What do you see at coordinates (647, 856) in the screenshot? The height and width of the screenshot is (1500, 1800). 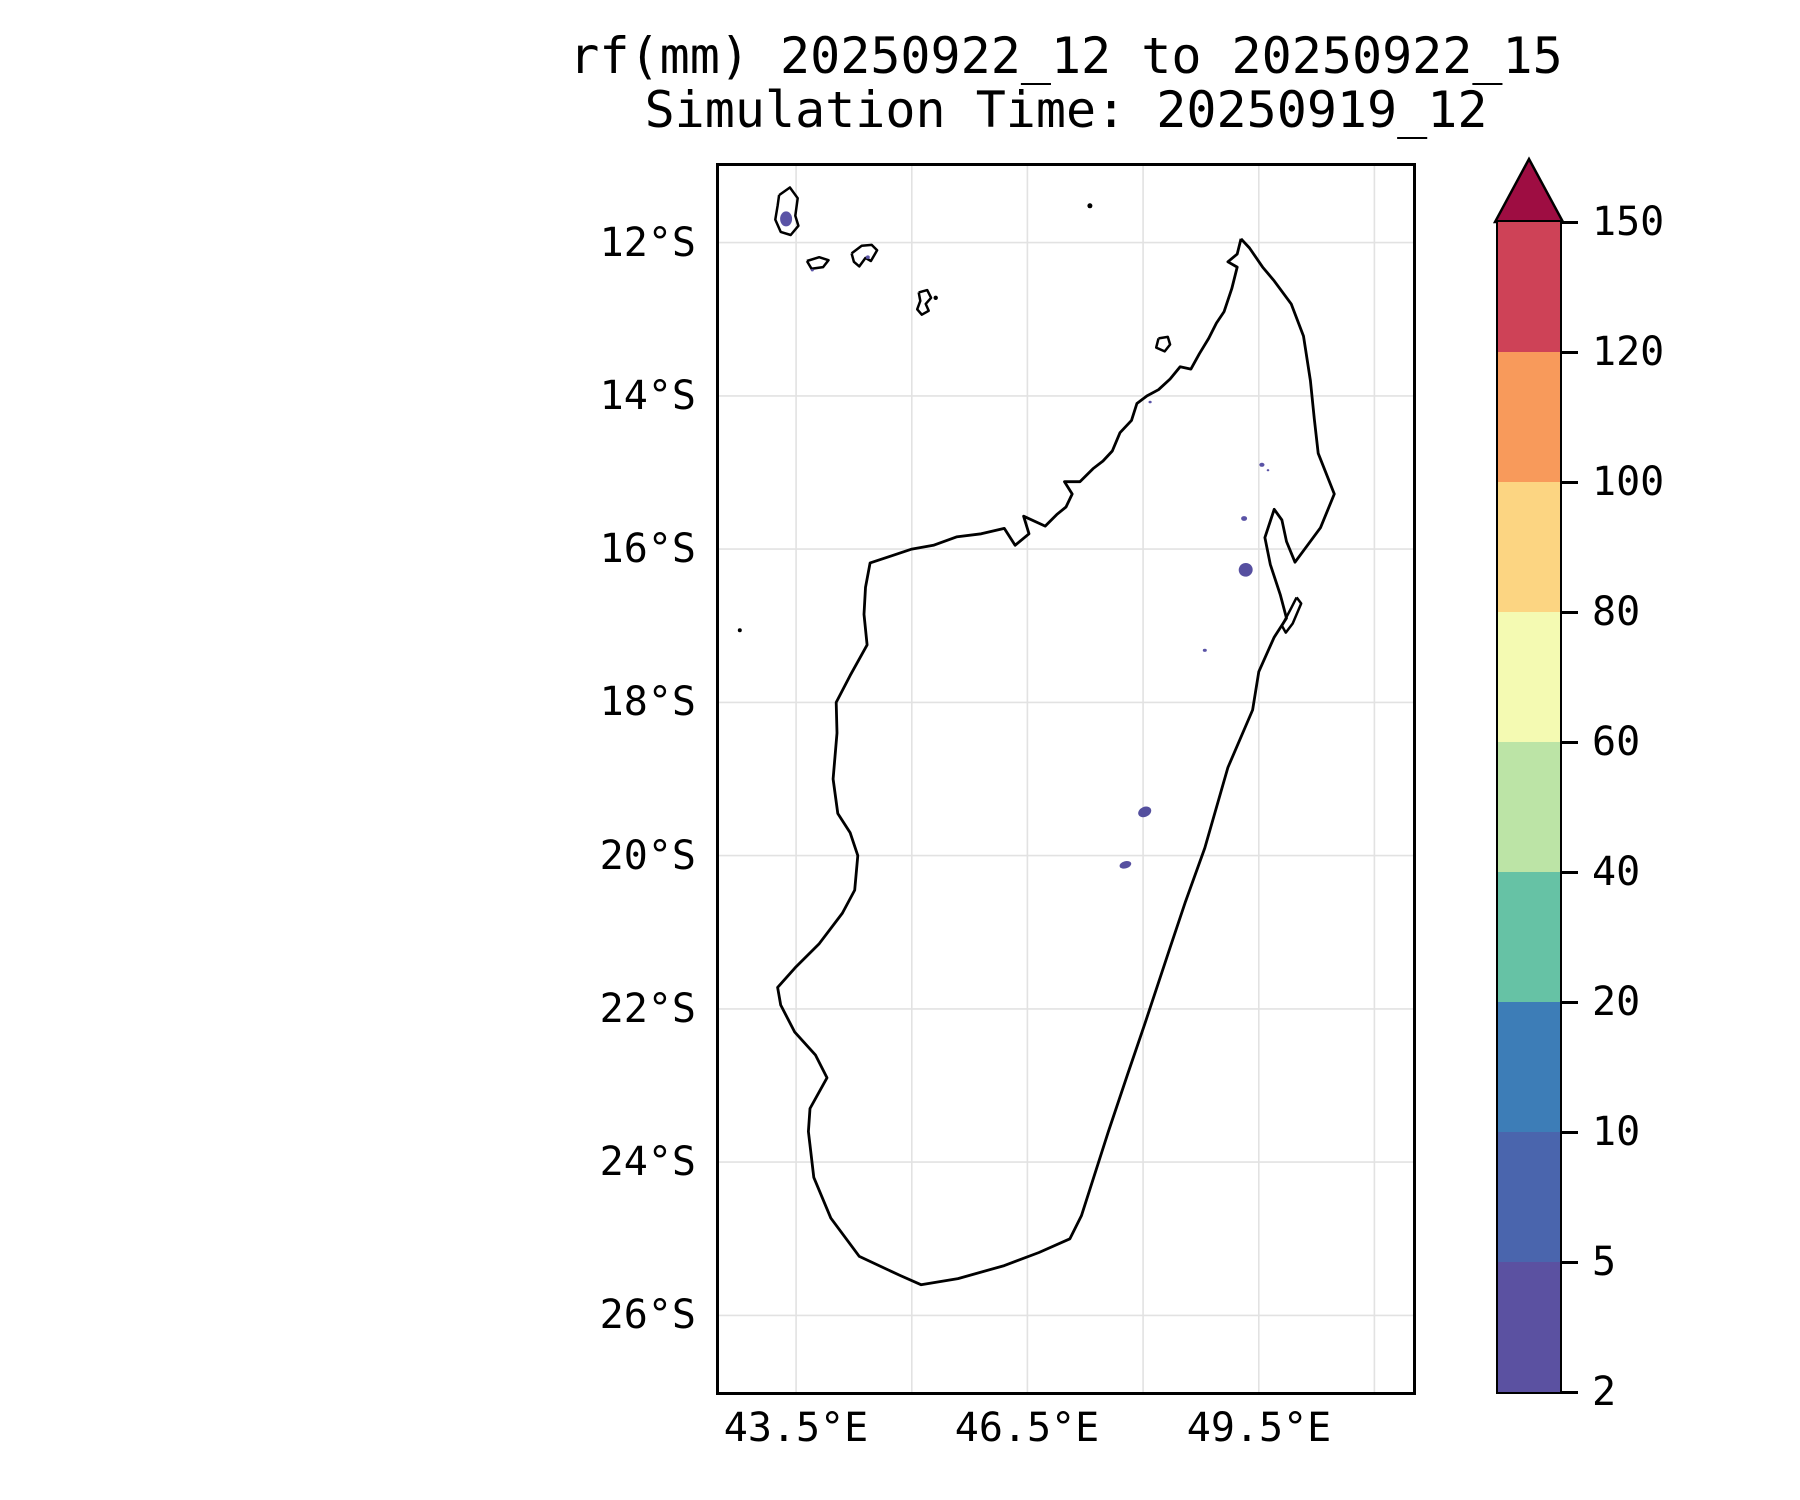 I see `y-tick-label: 20°S` at bounding box center [647, 856].